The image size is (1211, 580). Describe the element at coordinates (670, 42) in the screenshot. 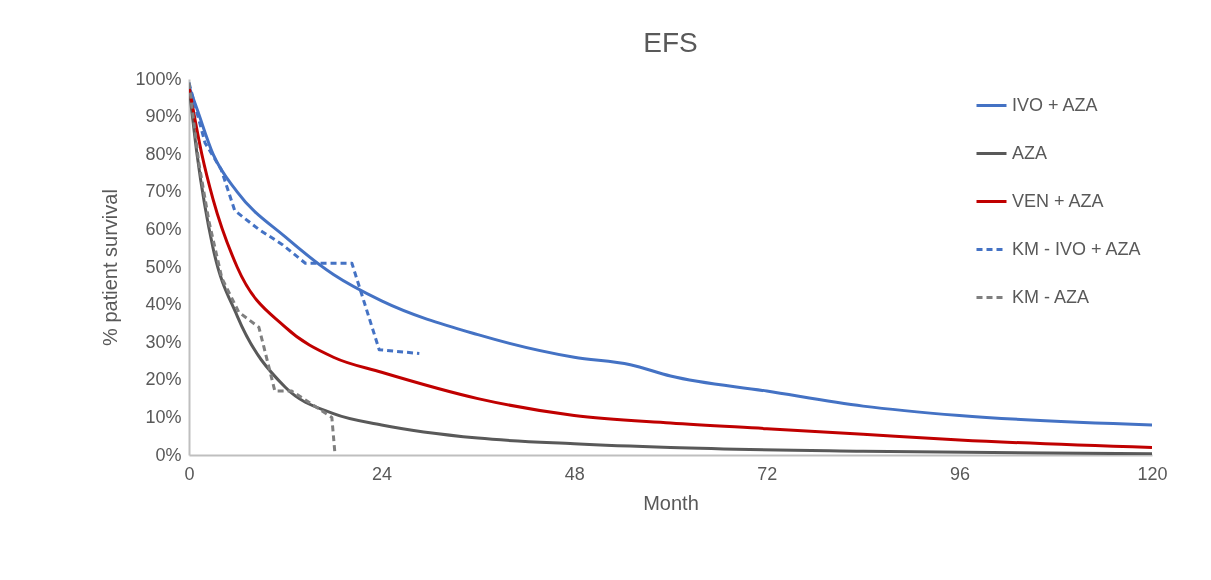

I see `chart-title: EFS` at that location.